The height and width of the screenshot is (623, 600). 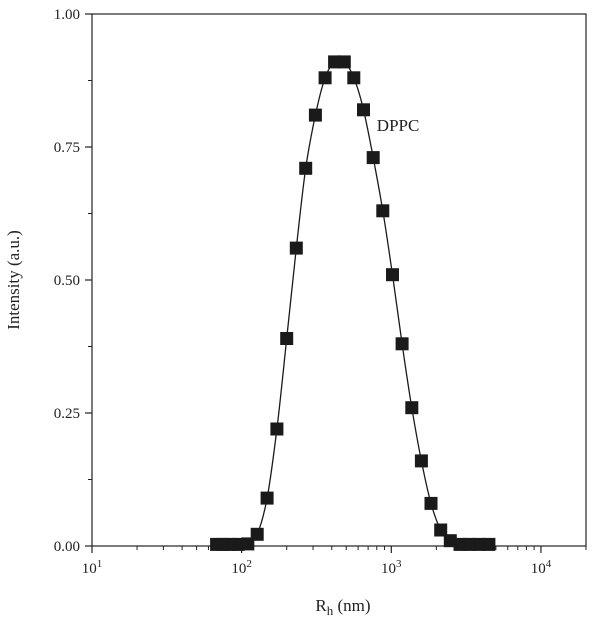 I want to click on y-tick-label: 0.75, so click(x=67, y=148).